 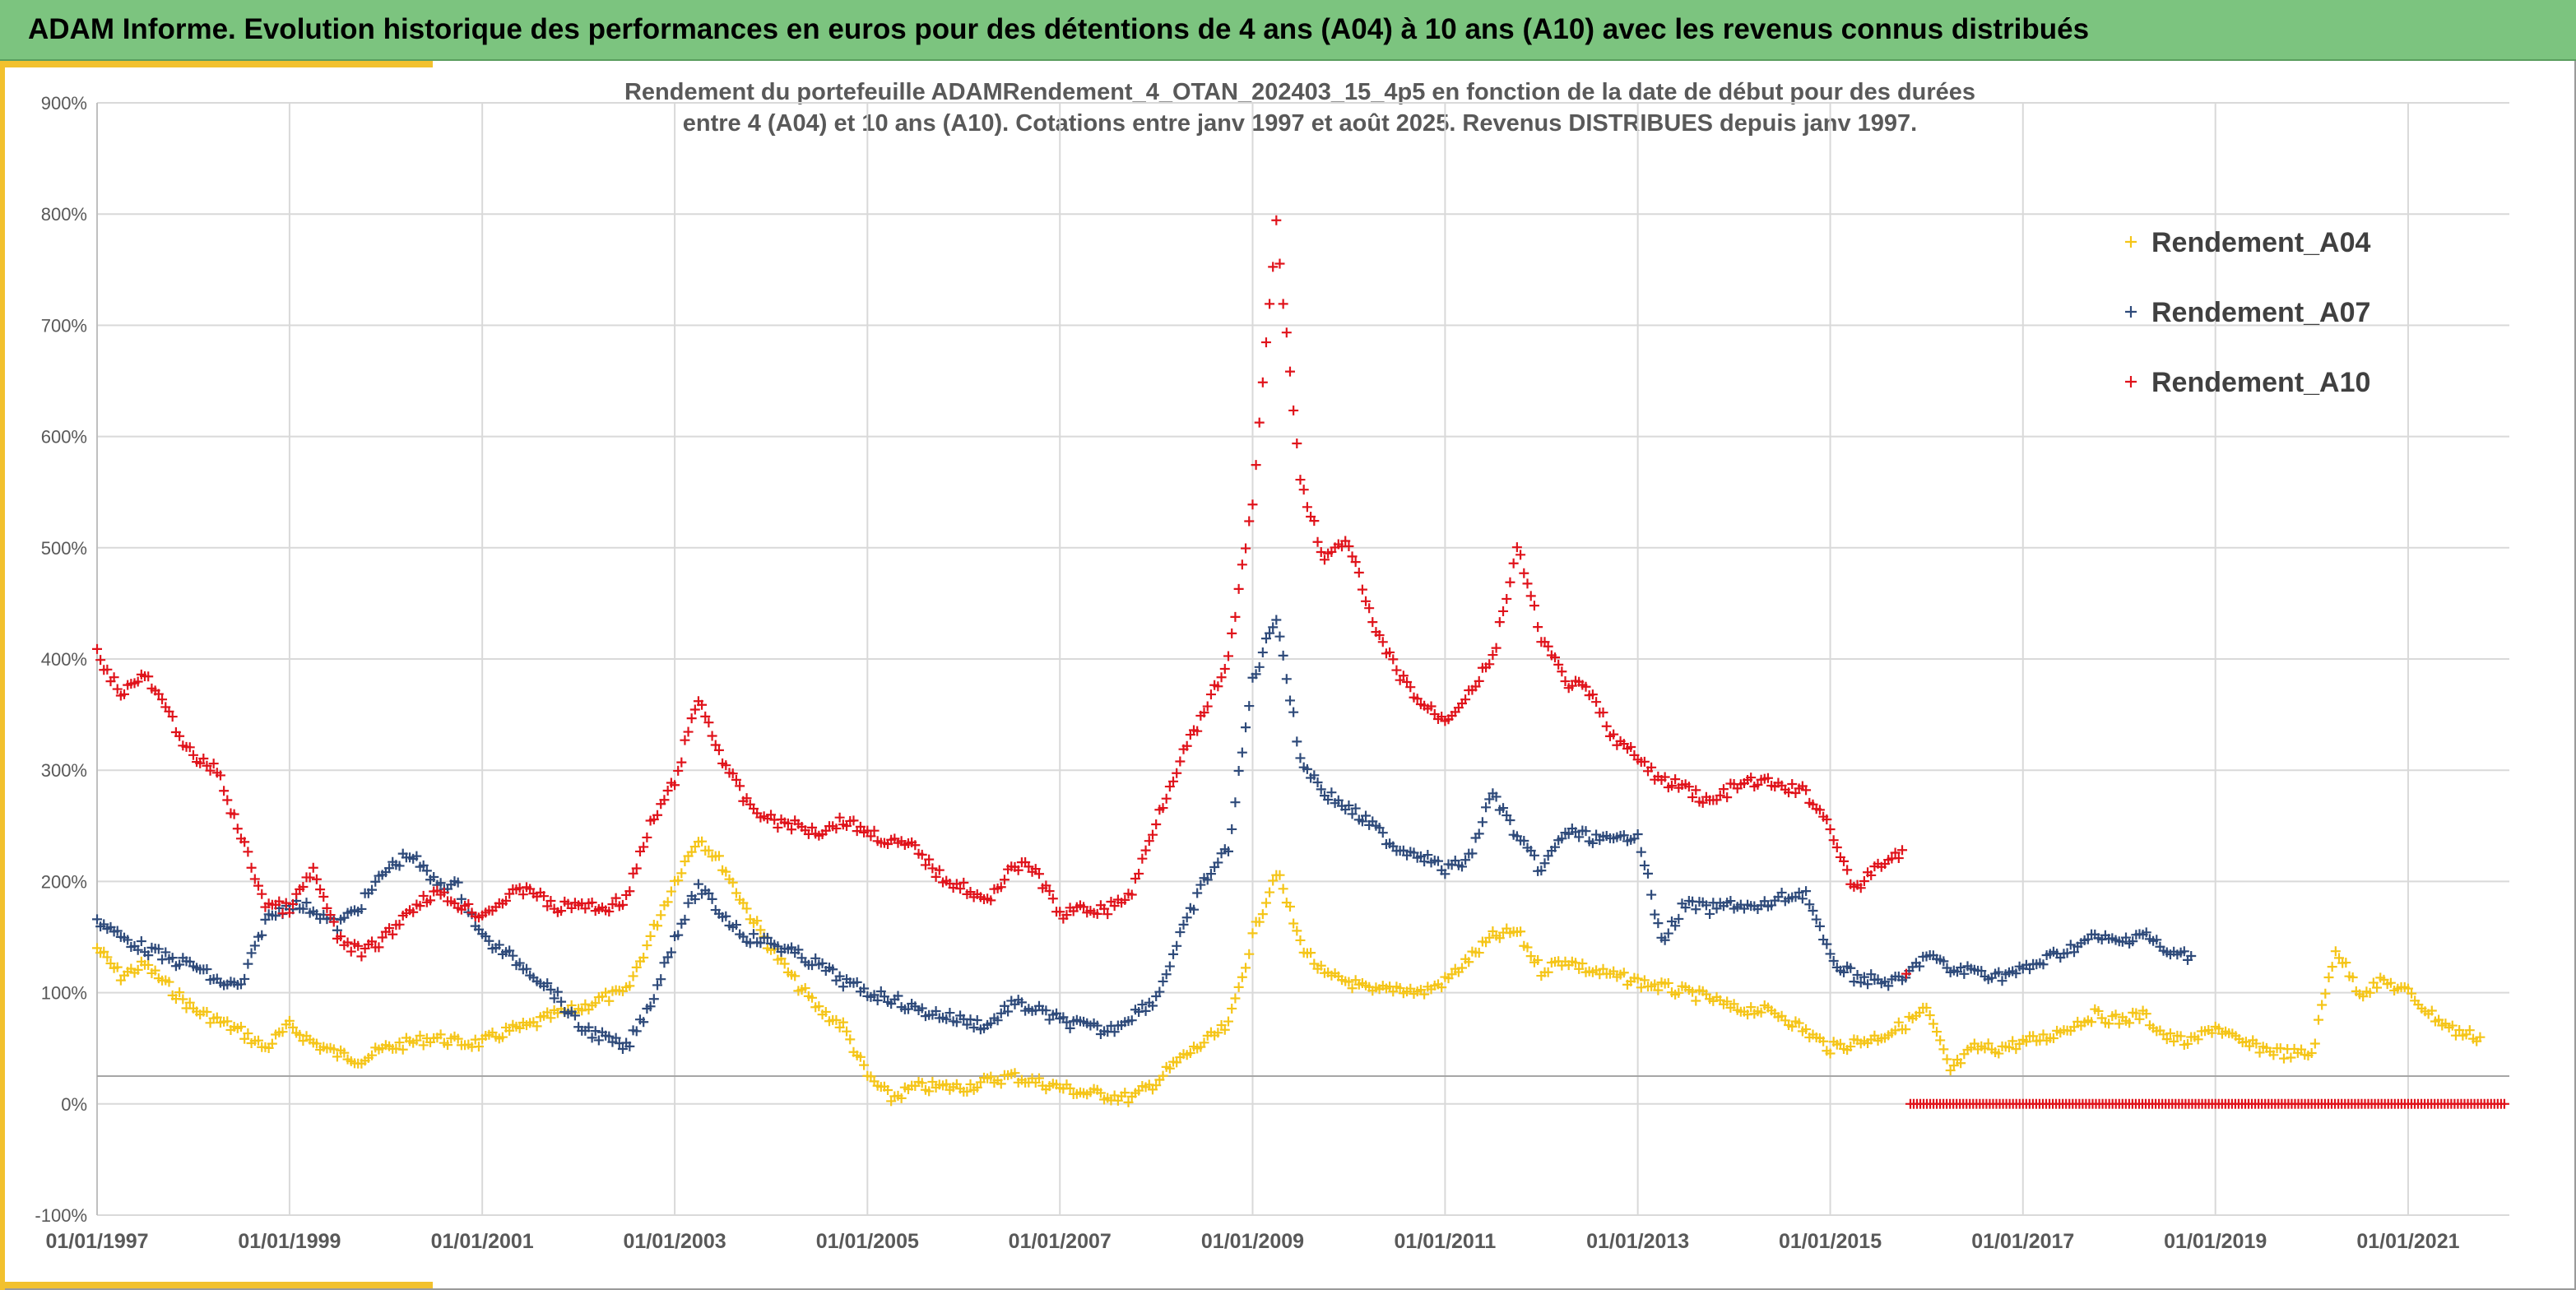 I want to click on legend-item-Rendement_A04: Rendement_A04, so click(x=2248, y=242).